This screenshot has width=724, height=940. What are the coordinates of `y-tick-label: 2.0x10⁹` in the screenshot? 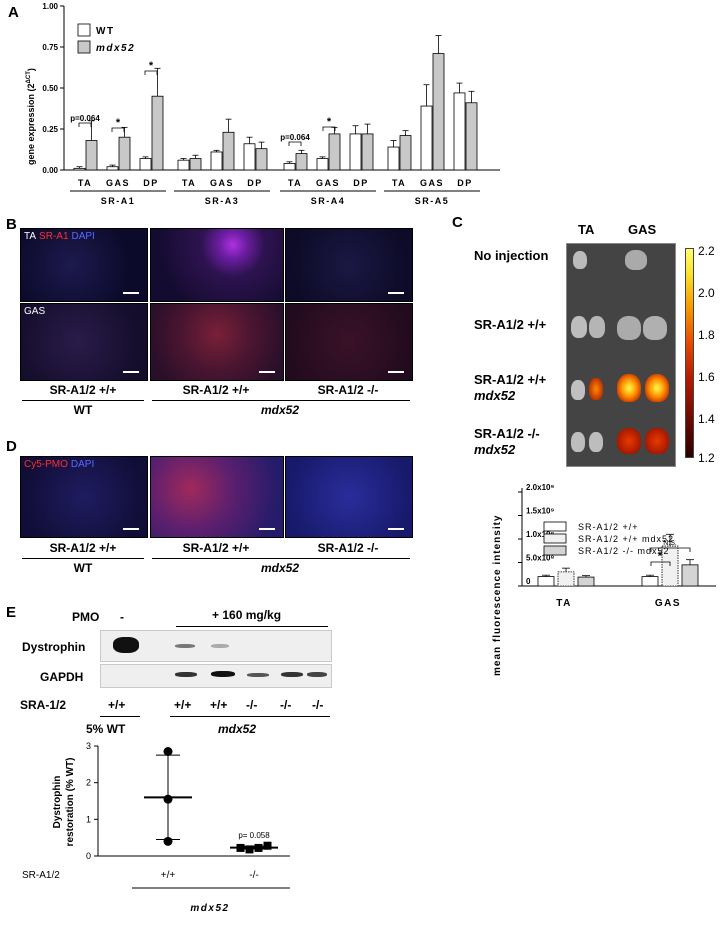 It's located at (540, 487).